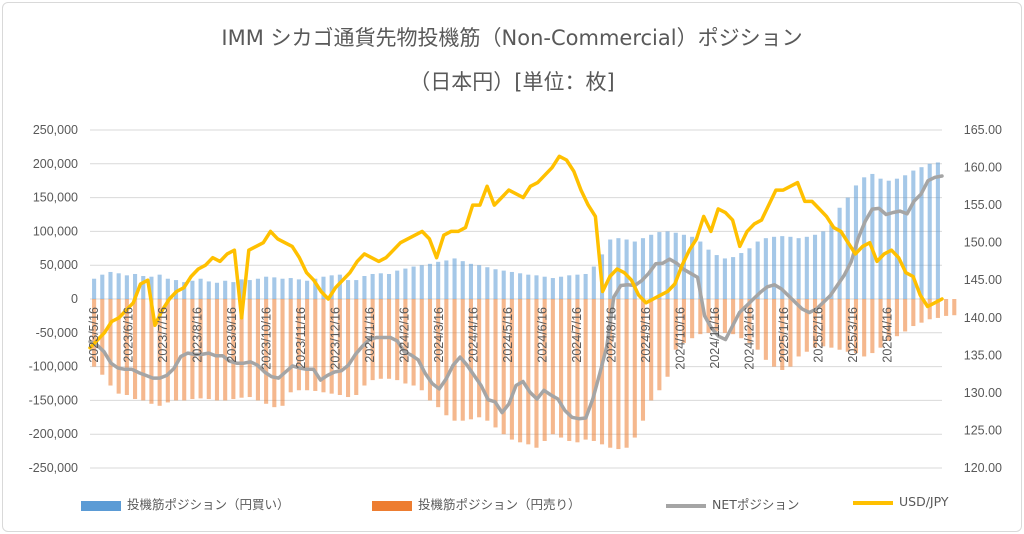  What do you see at coordinates (499, 504) in the screenshot?
I see `legend-label-short: 投機筋ポジション（円売り）` at bounding box center [499, 504].